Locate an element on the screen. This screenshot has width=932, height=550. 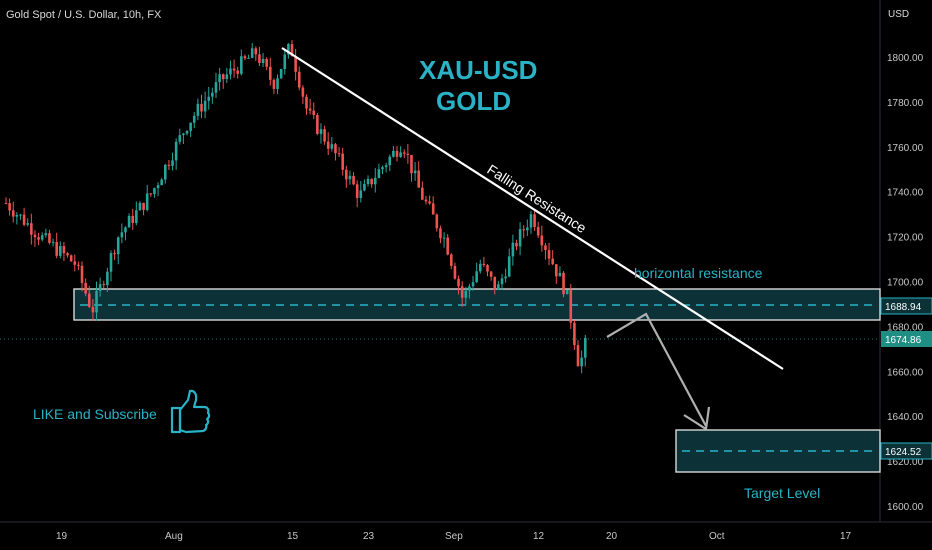
last-price-badge is located at coordinates (906, 339).